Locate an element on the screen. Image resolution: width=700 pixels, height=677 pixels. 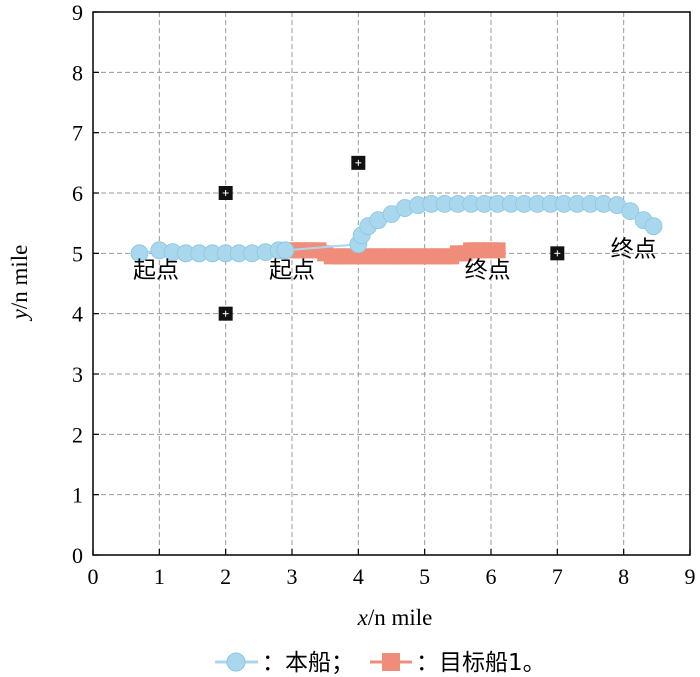
x-tick-label: 1 is located at coordinates (159, 576).